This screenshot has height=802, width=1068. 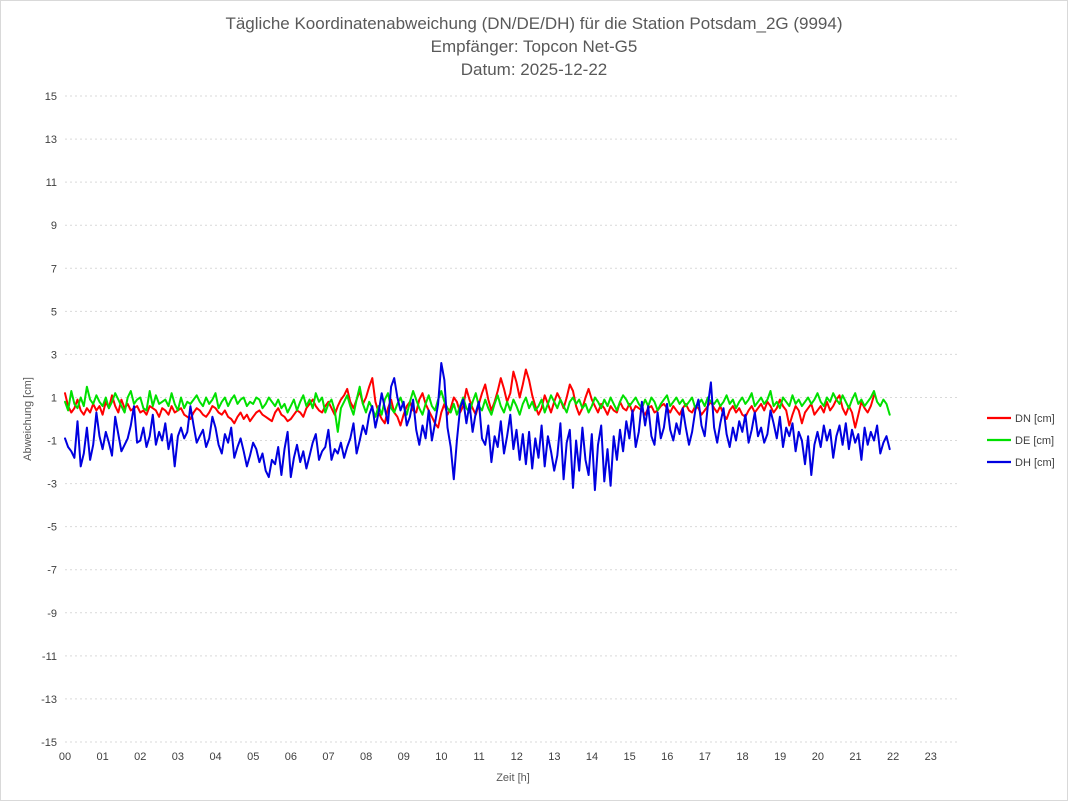 I want to click on x-tick-label: 22, so click(x=893, y=757).